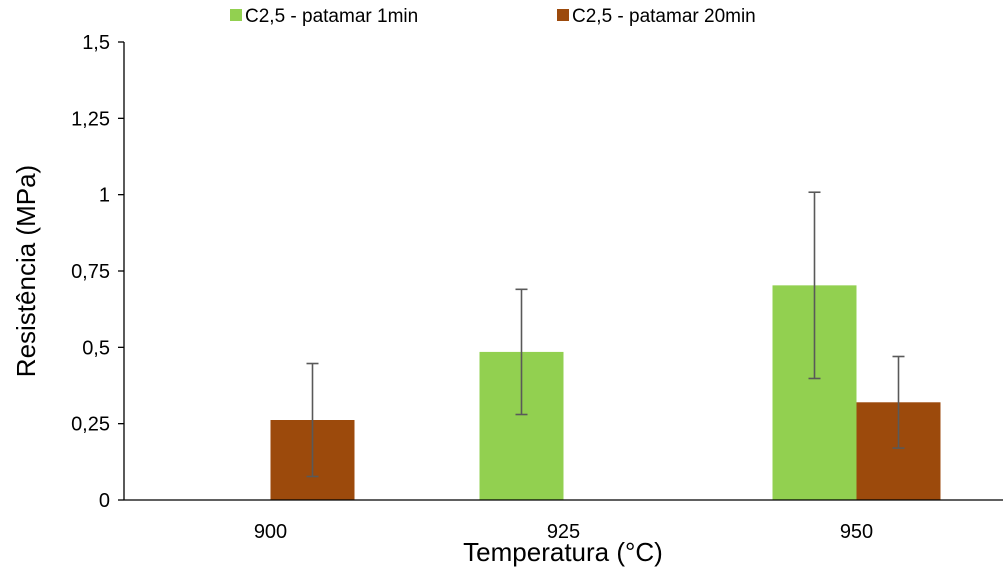 This screenshot has width=1003, height=572. I want to click on y-tick-label: 1,5, so click(96, 43).